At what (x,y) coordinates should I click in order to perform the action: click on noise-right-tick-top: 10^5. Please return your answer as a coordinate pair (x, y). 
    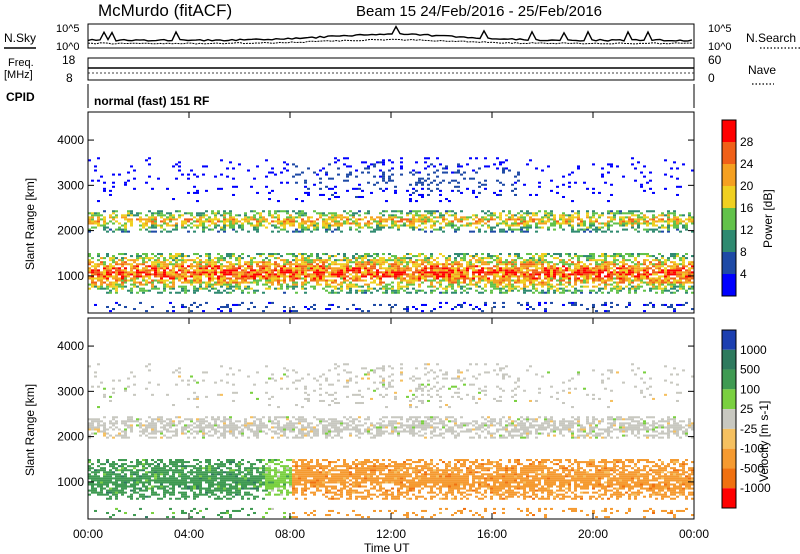
    Looking at the image, I should click on (720, 29).